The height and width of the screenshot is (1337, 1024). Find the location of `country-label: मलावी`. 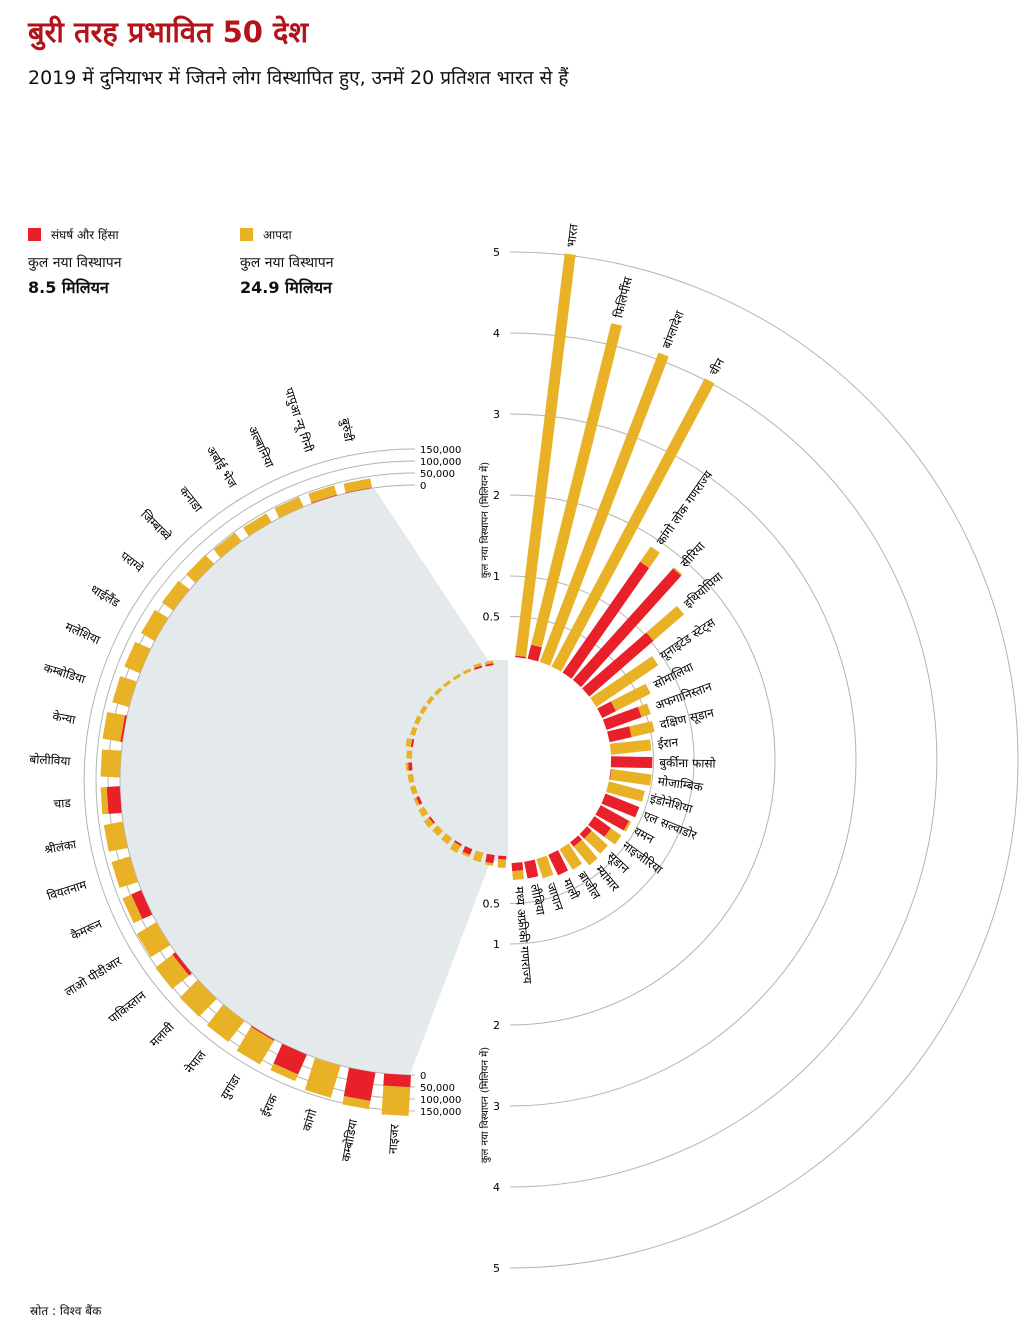

country-label: मलावी is located at coordinates (162, 1034).